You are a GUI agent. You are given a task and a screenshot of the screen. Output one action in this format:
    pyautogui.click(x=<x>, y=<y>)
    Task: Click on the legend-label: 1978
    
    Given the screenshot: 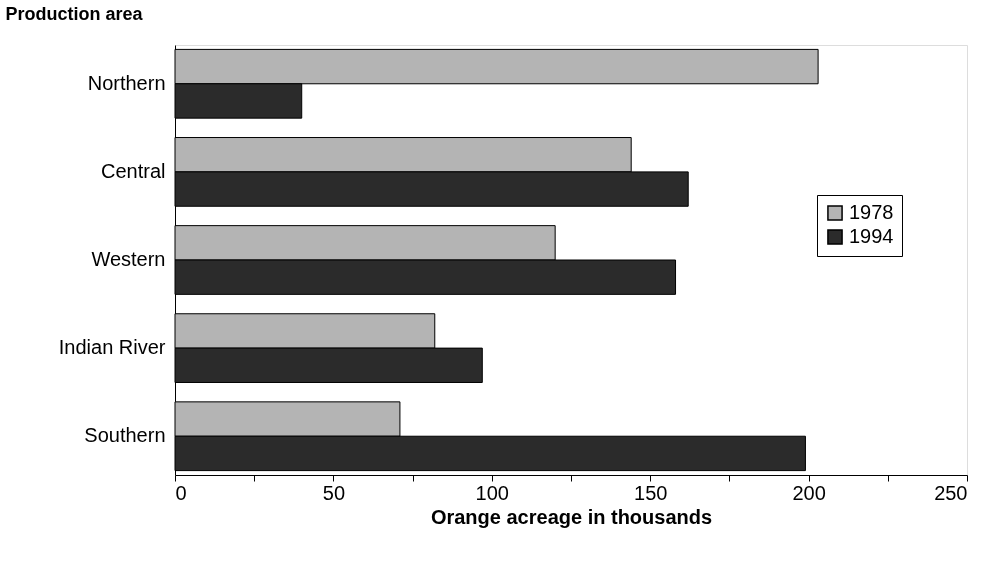 What is the action you would take?
    pyautogui.click(x=871, y=212)
    